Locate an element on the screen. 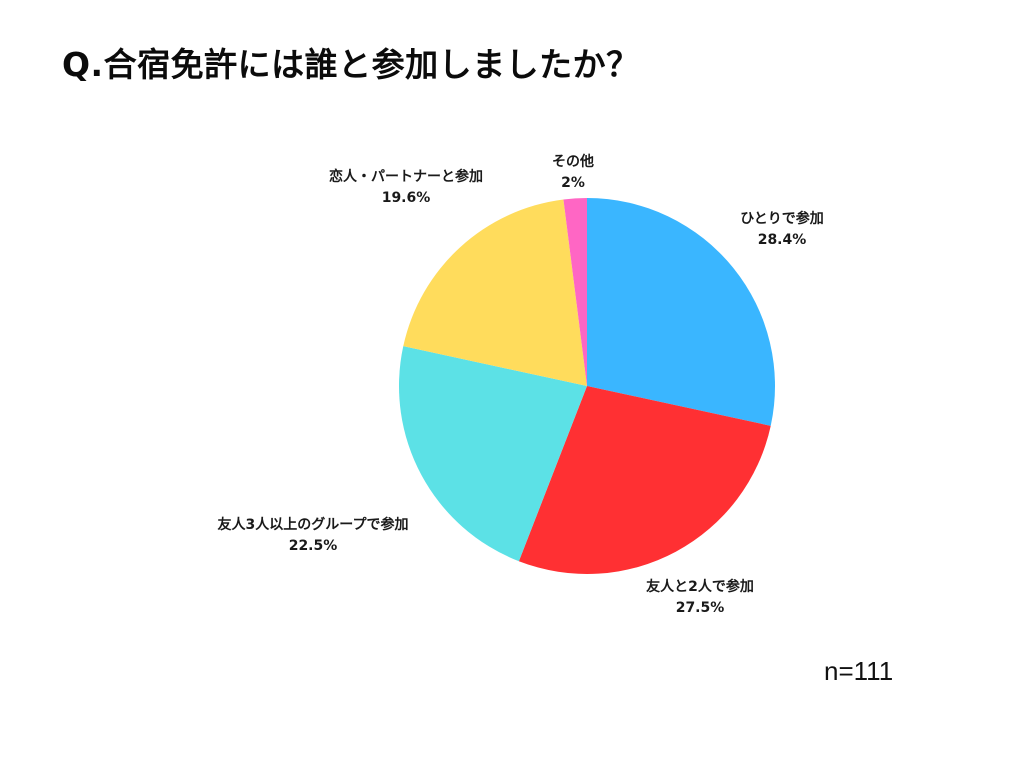 Image resolution: width=1024 pixels, height=768 pixels. slice-label: 恋人・パートナーと参加 19.6% is located at coordinates (406, 188).